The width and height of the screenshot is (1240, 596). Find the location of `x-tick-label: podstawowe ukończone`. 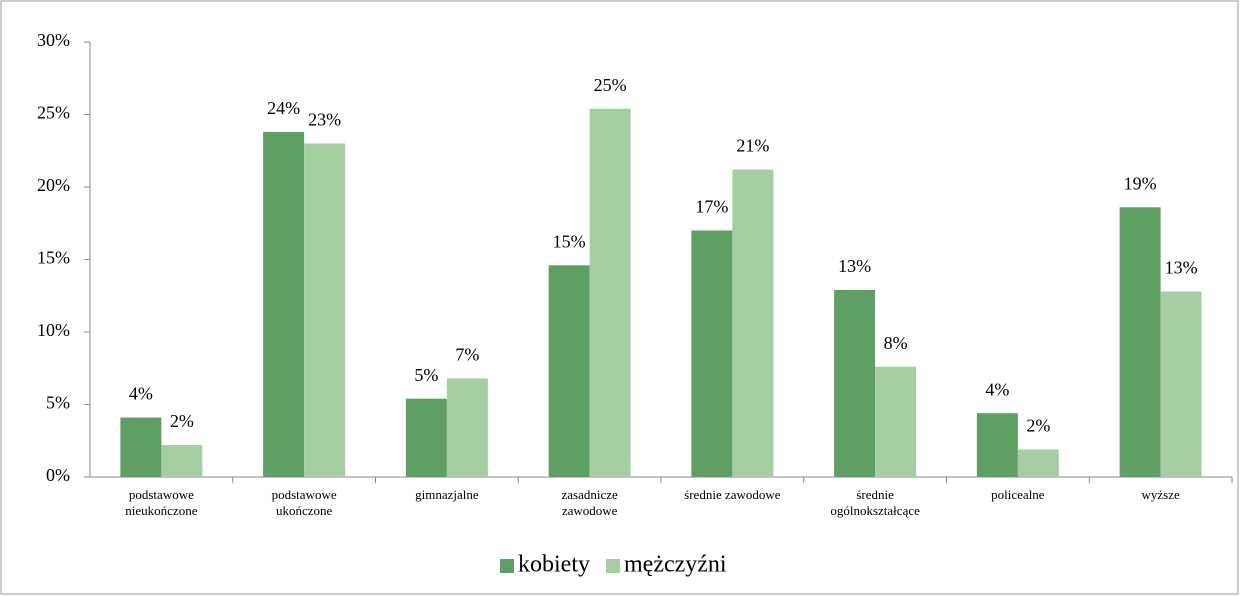

x-tick-label: podstawowe ukończone is located at coordinates (304, 502).